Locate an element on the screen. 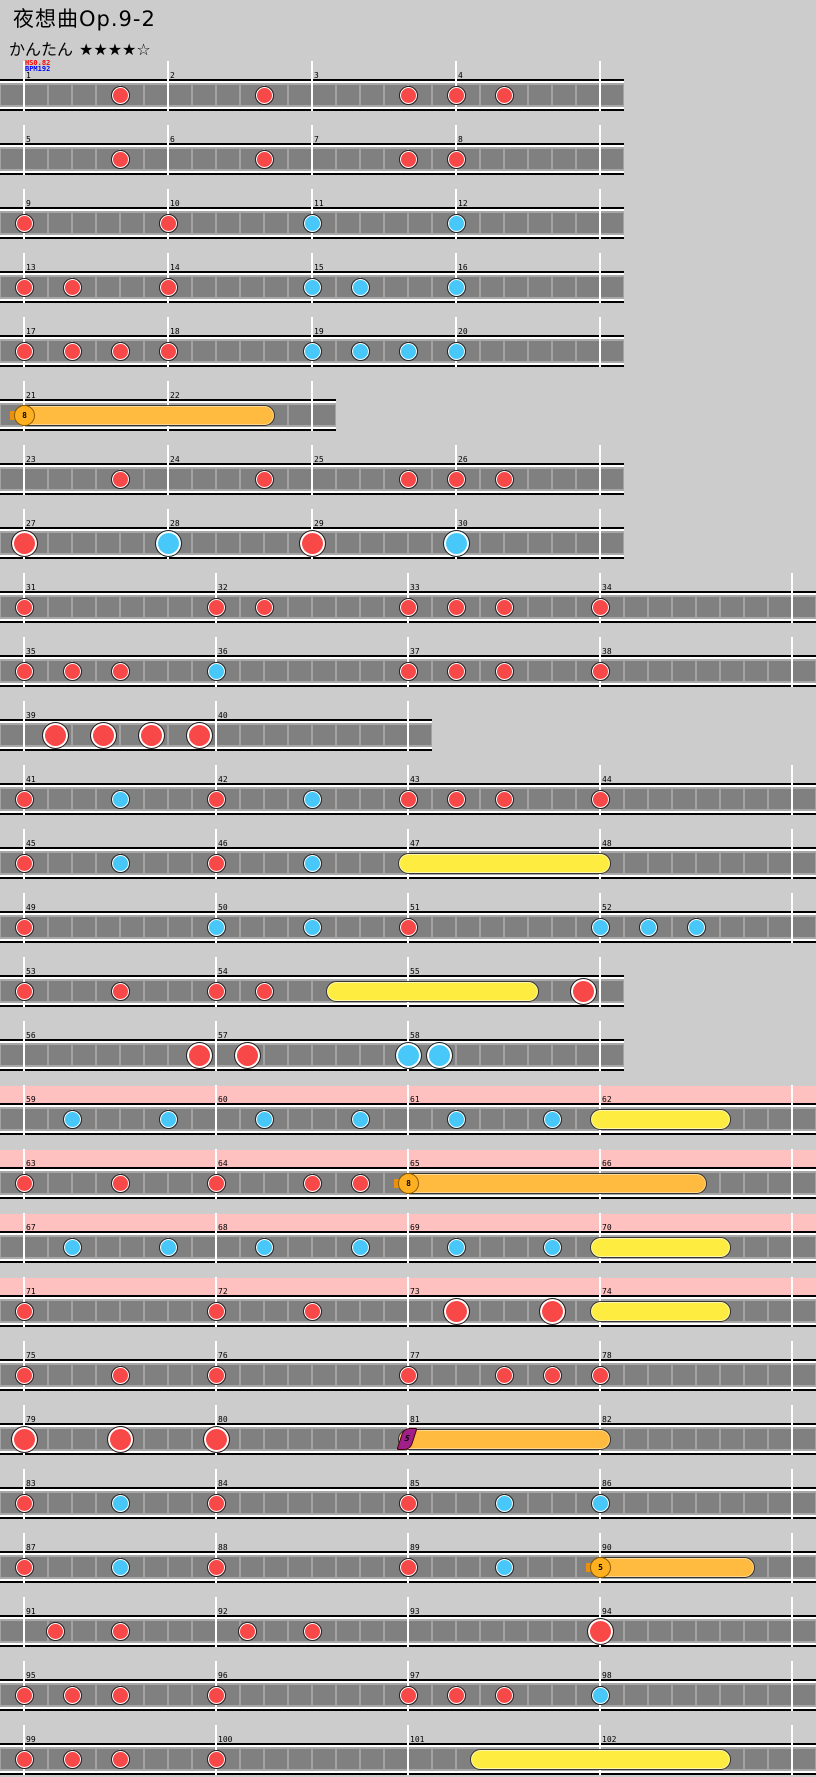  chart-row: 59 60 61 62 is located at coordinates (408, 1111).